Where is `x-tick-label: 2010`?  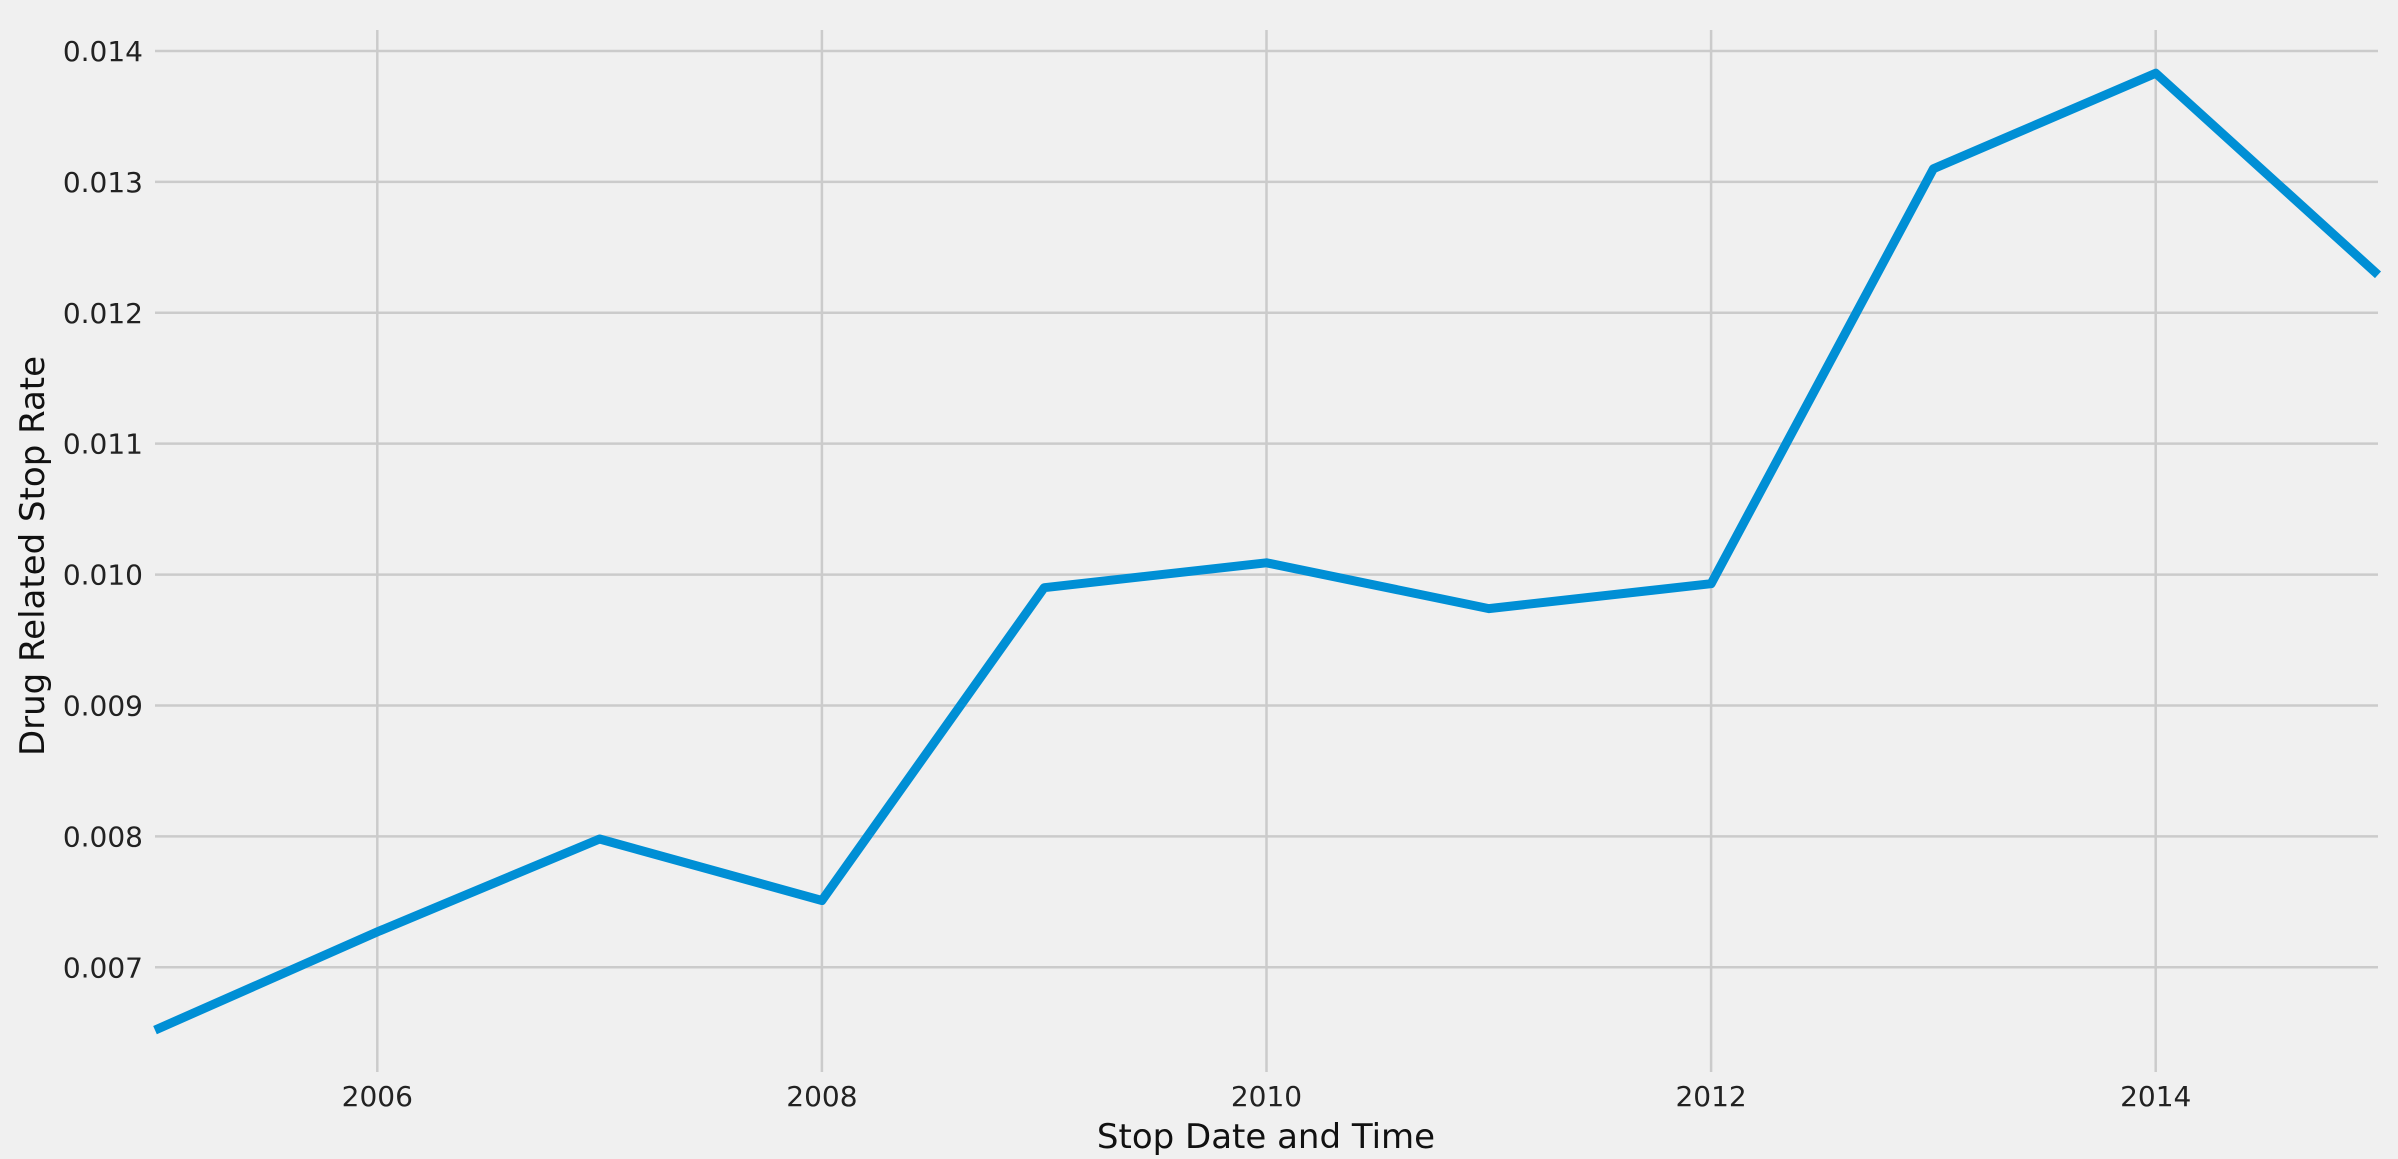 x-tick-label: 2010 is located at coordinates (1266, 1096).